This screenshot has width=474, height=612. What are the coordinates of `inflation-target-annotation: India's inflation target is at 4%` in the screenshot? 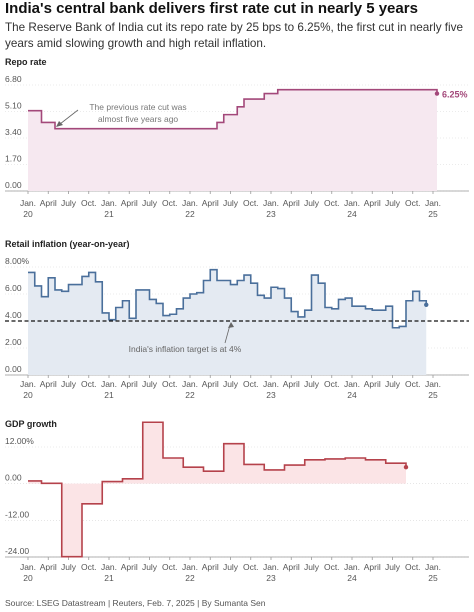 It's located at (185, 349).